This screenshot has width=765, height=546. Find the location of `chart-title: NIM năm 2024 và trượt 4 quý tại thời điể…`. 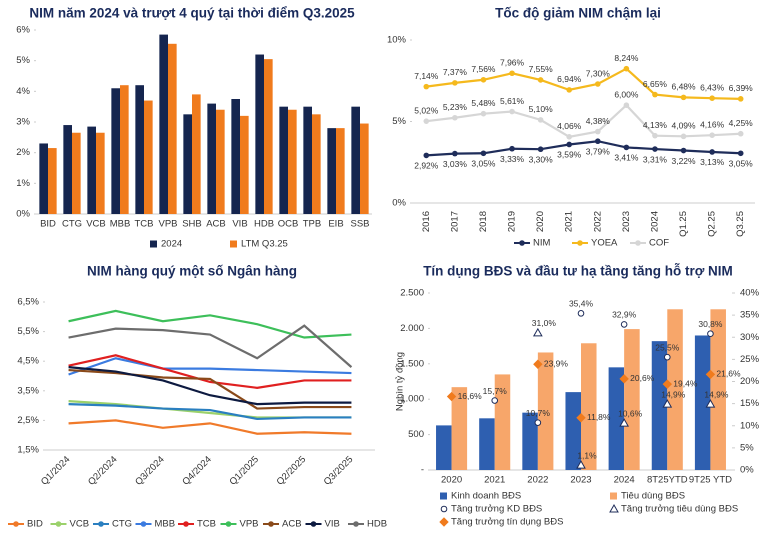

chart-title: NIM năm 2024 và trượt 4 quý tại thời điể… is located at coordinates (192, 13).